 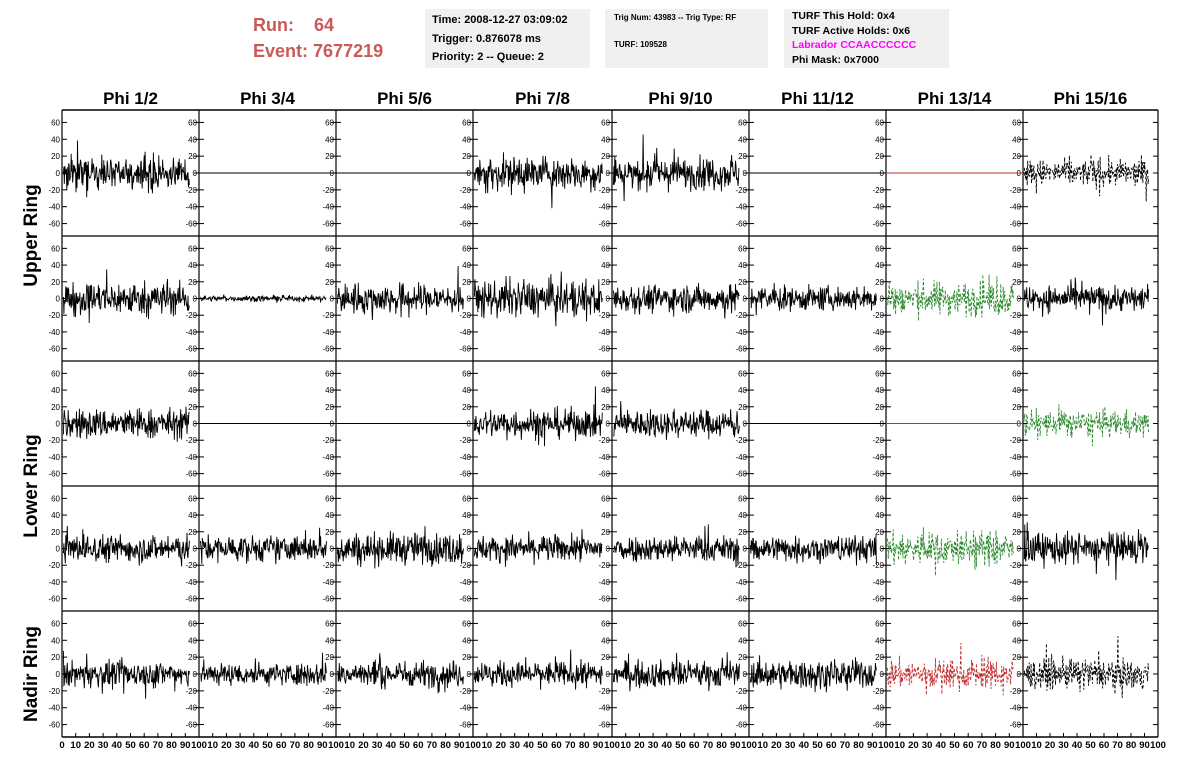 I want to click on trig-num-text: Trig Num: 43983 -- Trig Type: RF, so click(x=675, y=17).